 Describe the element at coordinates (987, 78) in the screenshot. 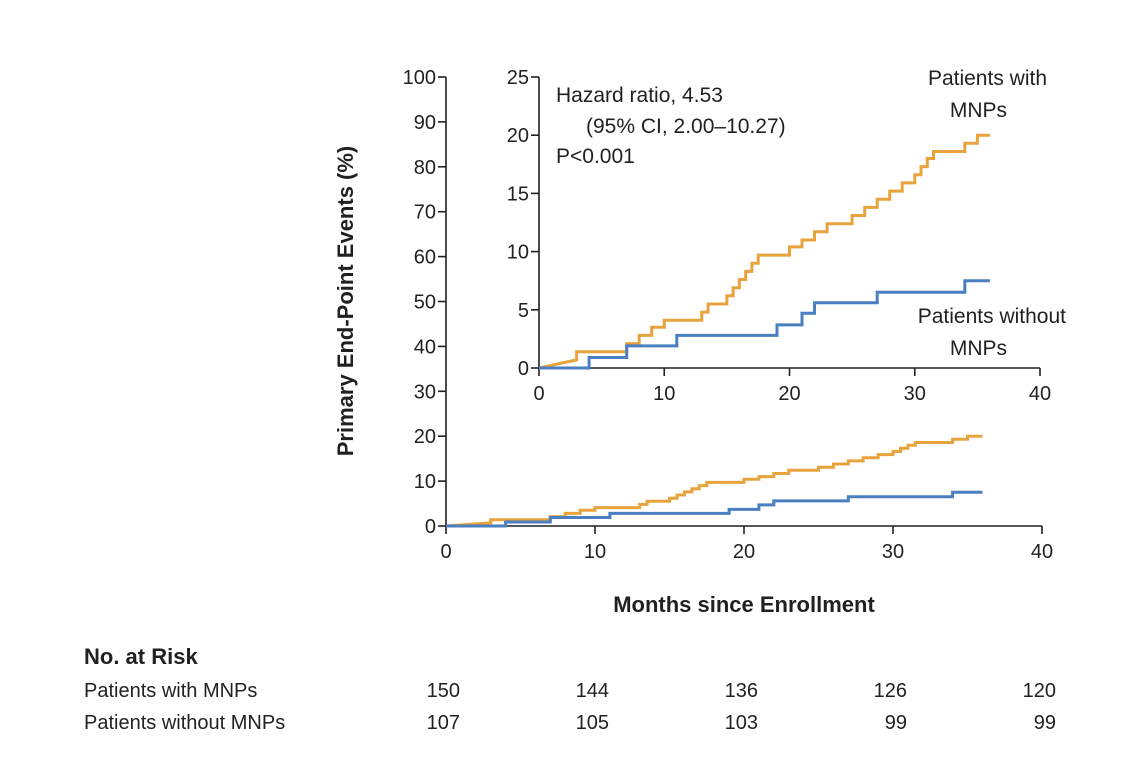

I see `series-label-with-line1: Patients with` at that location.